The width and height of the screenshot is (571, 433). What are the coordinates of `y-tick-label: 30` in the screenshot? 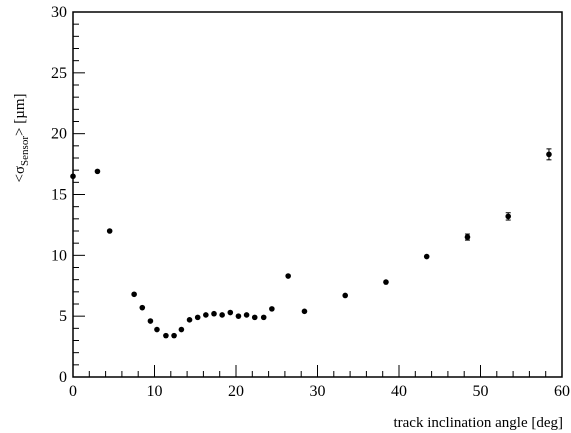 It's located at (59, 12).